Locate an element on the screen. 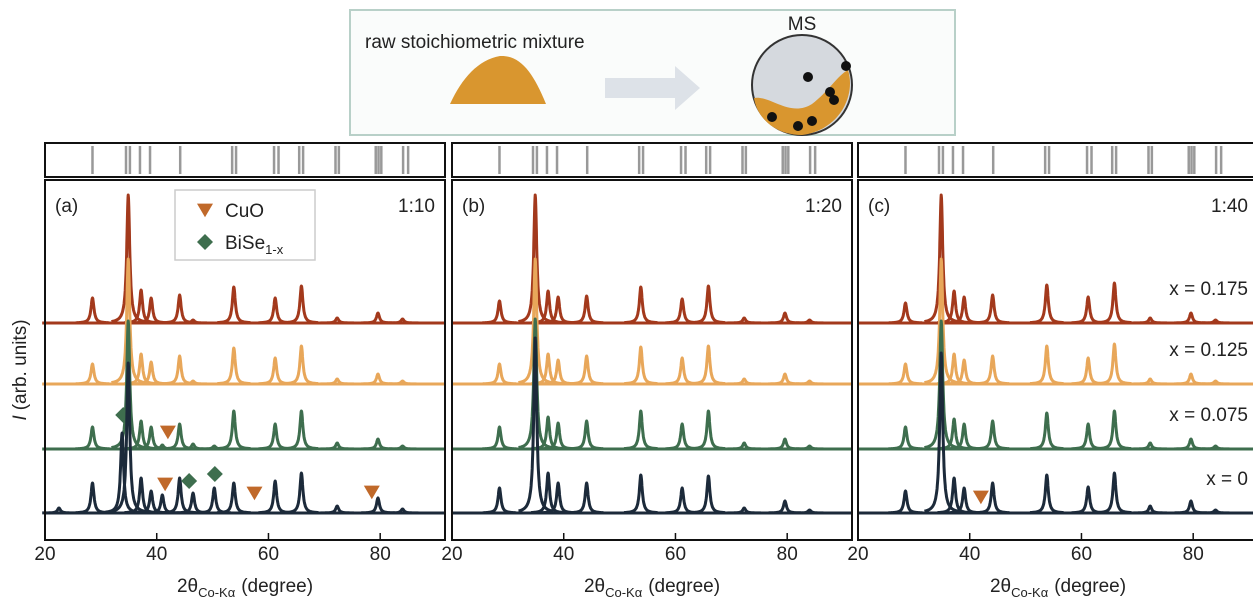  x-label-sub: Co-Kα is located at coordinates (624, 592).